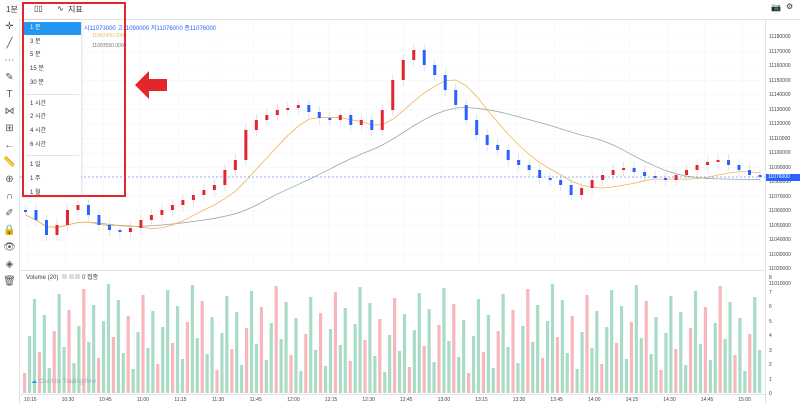 This screenshot has width=800, height=405. I want to click on menu-item-interval: 1 분, so click(52, 28).